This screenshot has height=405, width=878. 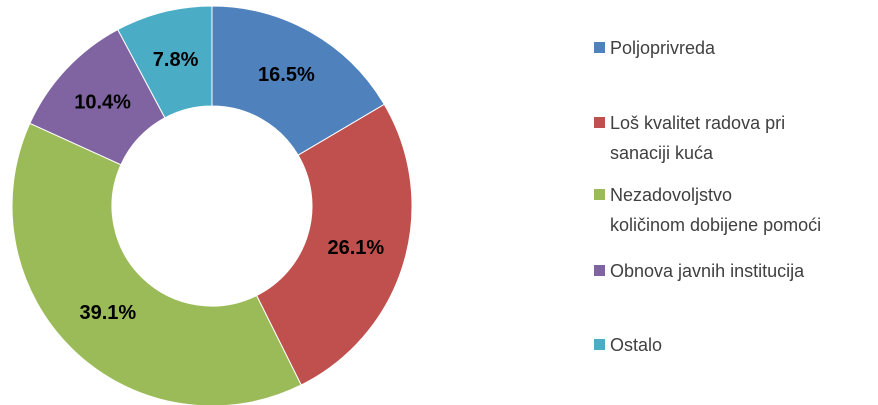 I want to click on legend-item: Ostalo, so click(x=628, y=345).